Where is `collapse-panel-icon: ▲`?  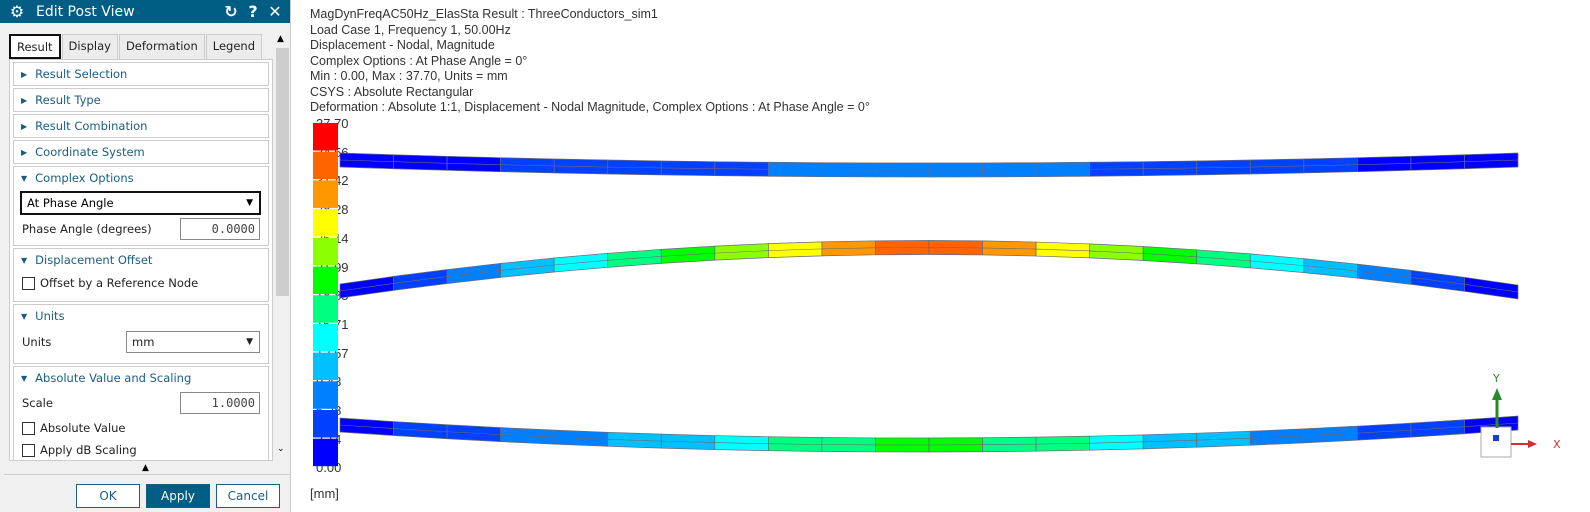 collapse-panel-icon: ▲ is located at coordinates (145, 468).